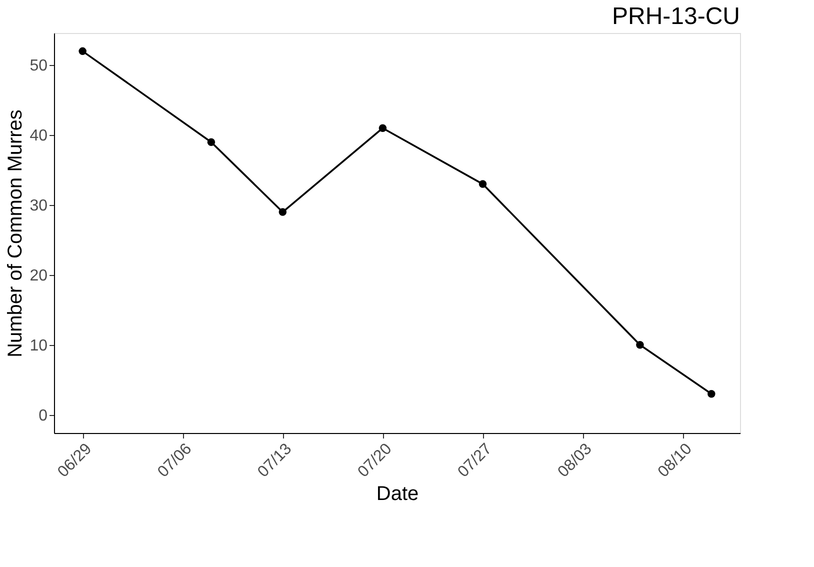 The image size is (814, 567). Describe the element at coordinates (39, 275) in the screenshot. I see `y-tick-label: 20` at that location.